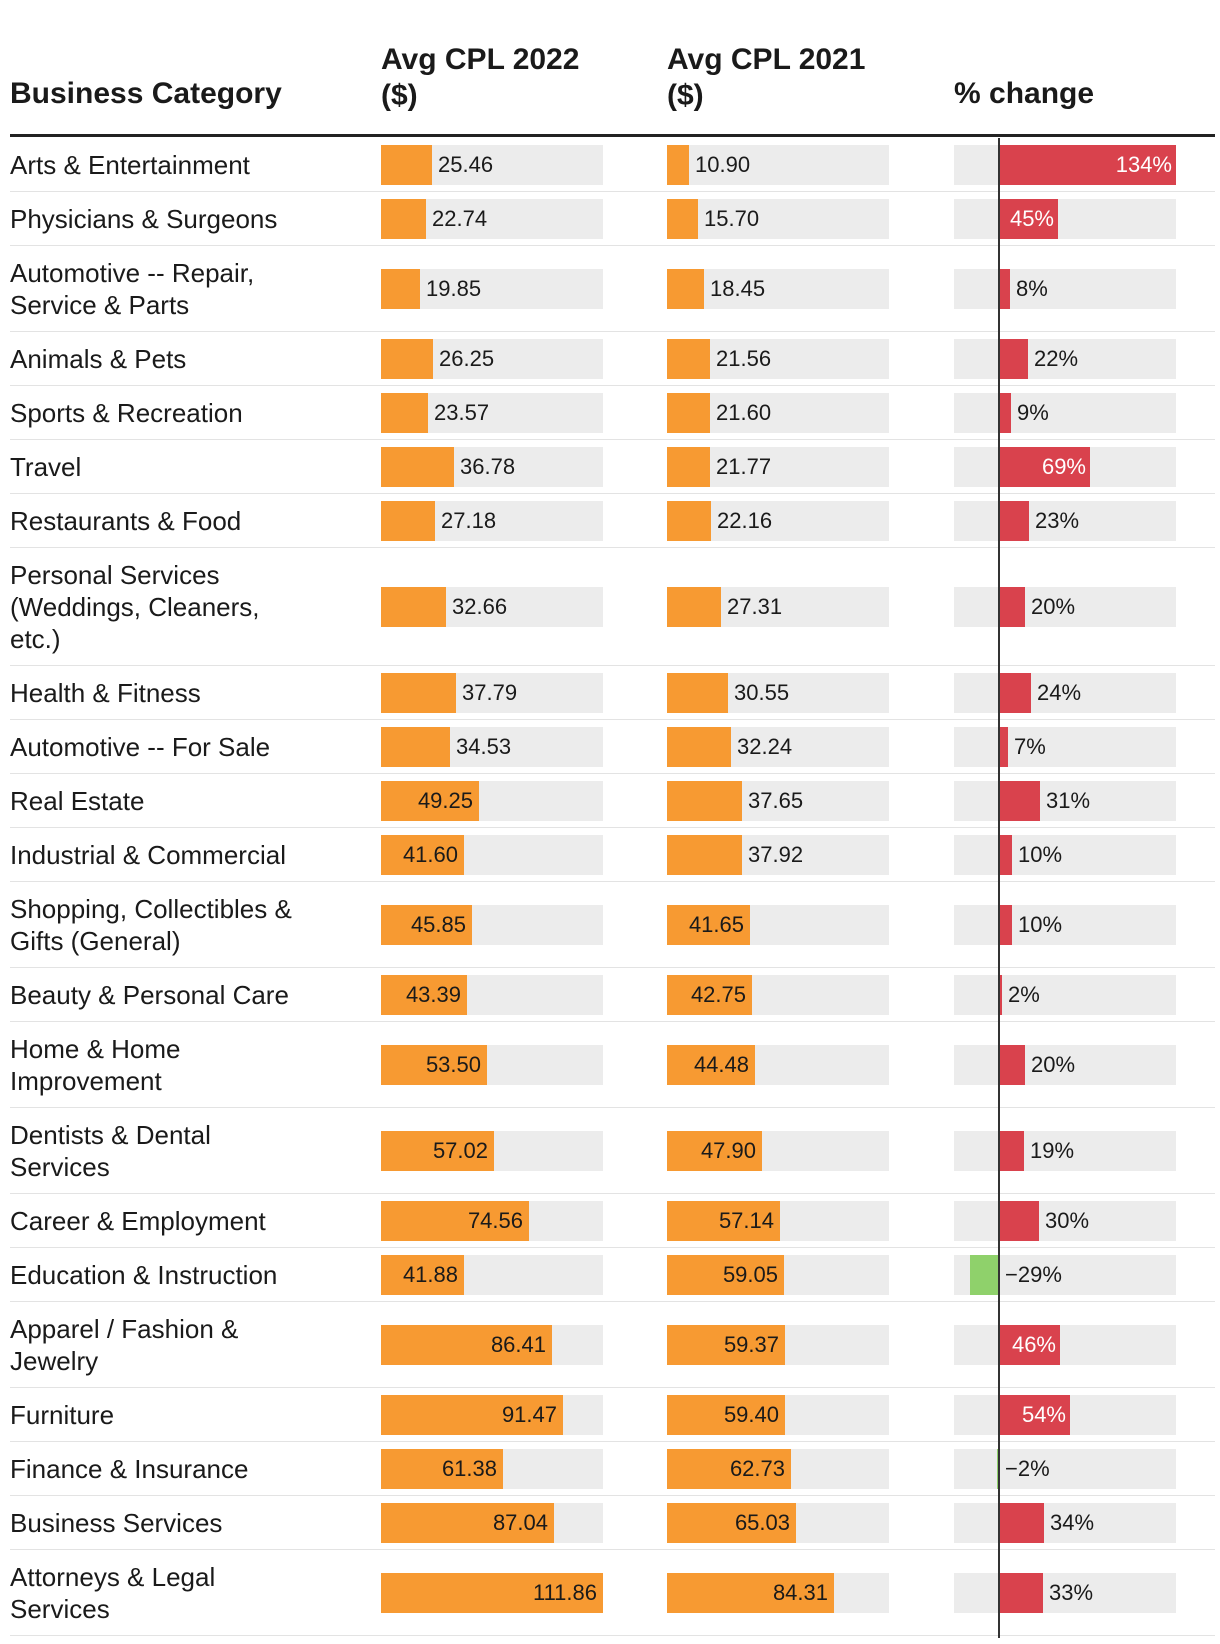 This screenshot has width=1220, height=1644. Describe the element at coordinates (612, 1415) in the screenshot. I see `table-row: Furniture 91.47 59.40 54%` at that location.